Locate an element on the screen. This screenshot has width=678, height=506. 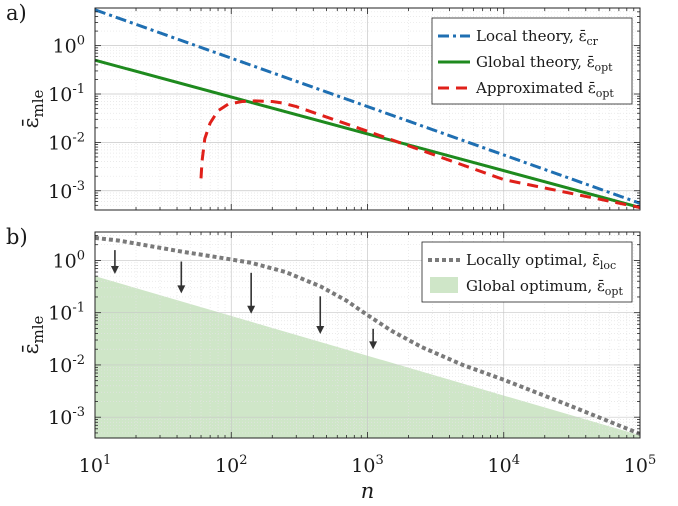
legend-label-1: Global optimum, ε̄opt is located at coordinates (544, 287).